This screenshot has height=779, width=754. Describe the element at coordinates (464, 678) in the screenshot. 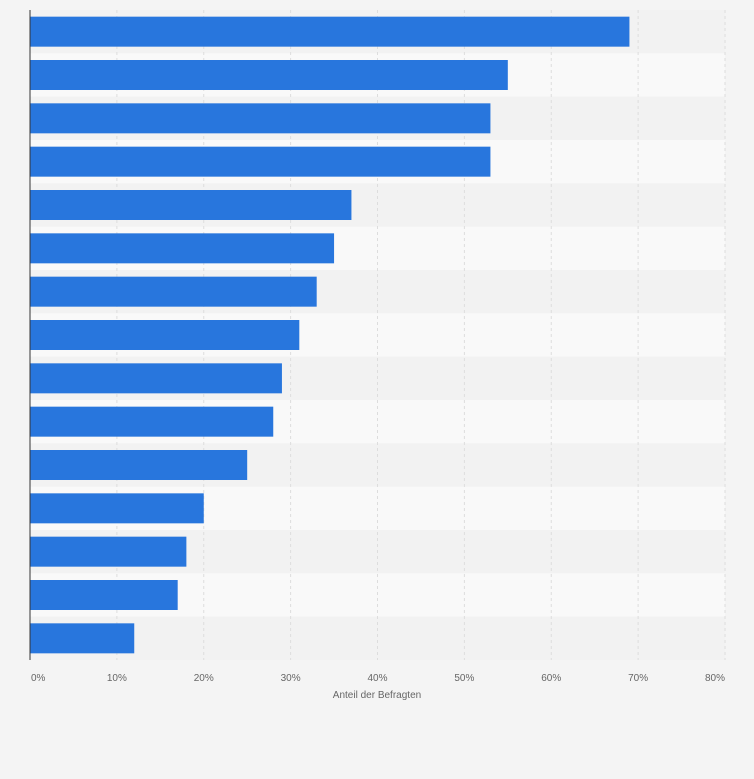

I see `x-tick-label: 50%` at that location.